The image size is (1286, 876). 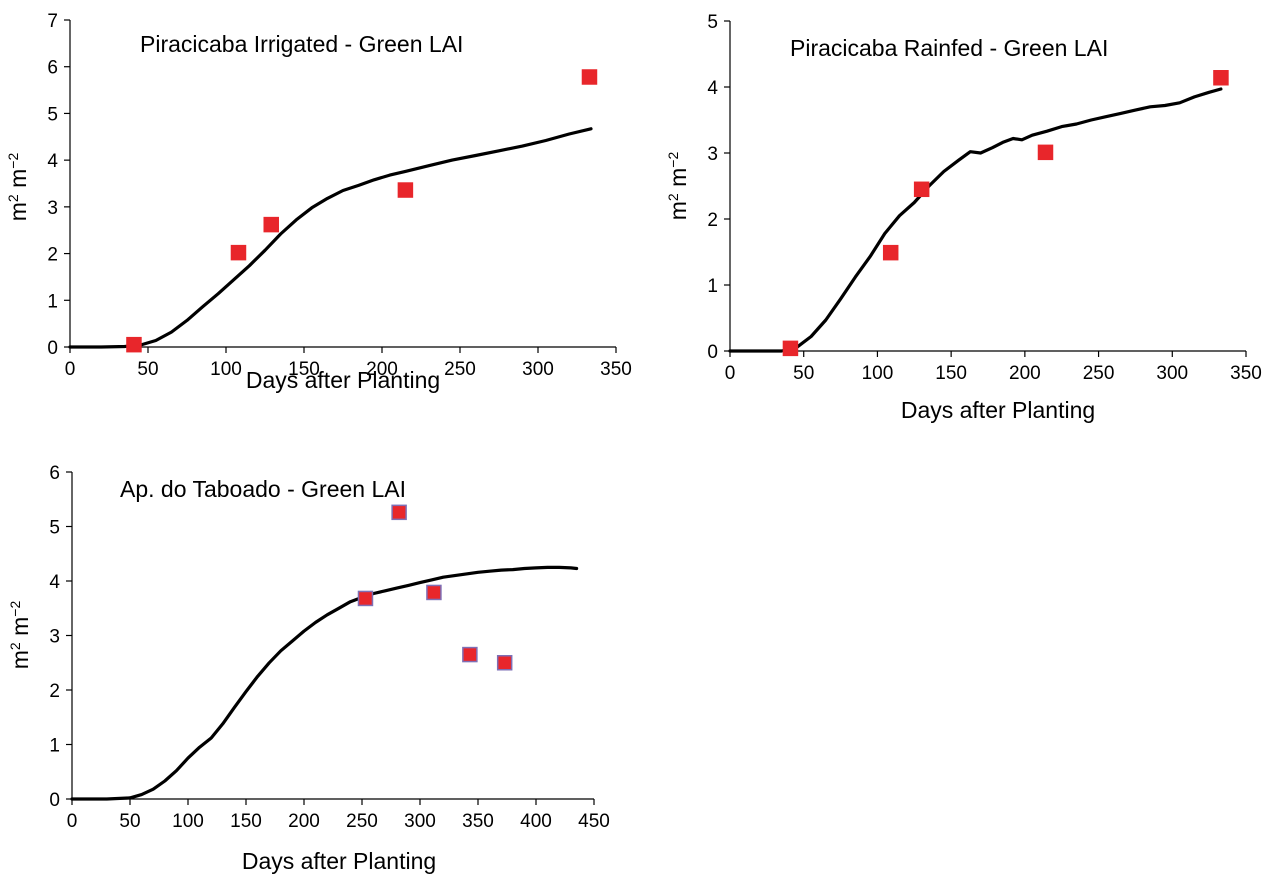 What do you see at coordinates (949, 48) in the screenshot?
I see `chart-title: Piracicaba Rainfed - Green LAI` at bounding box center [949, 48].